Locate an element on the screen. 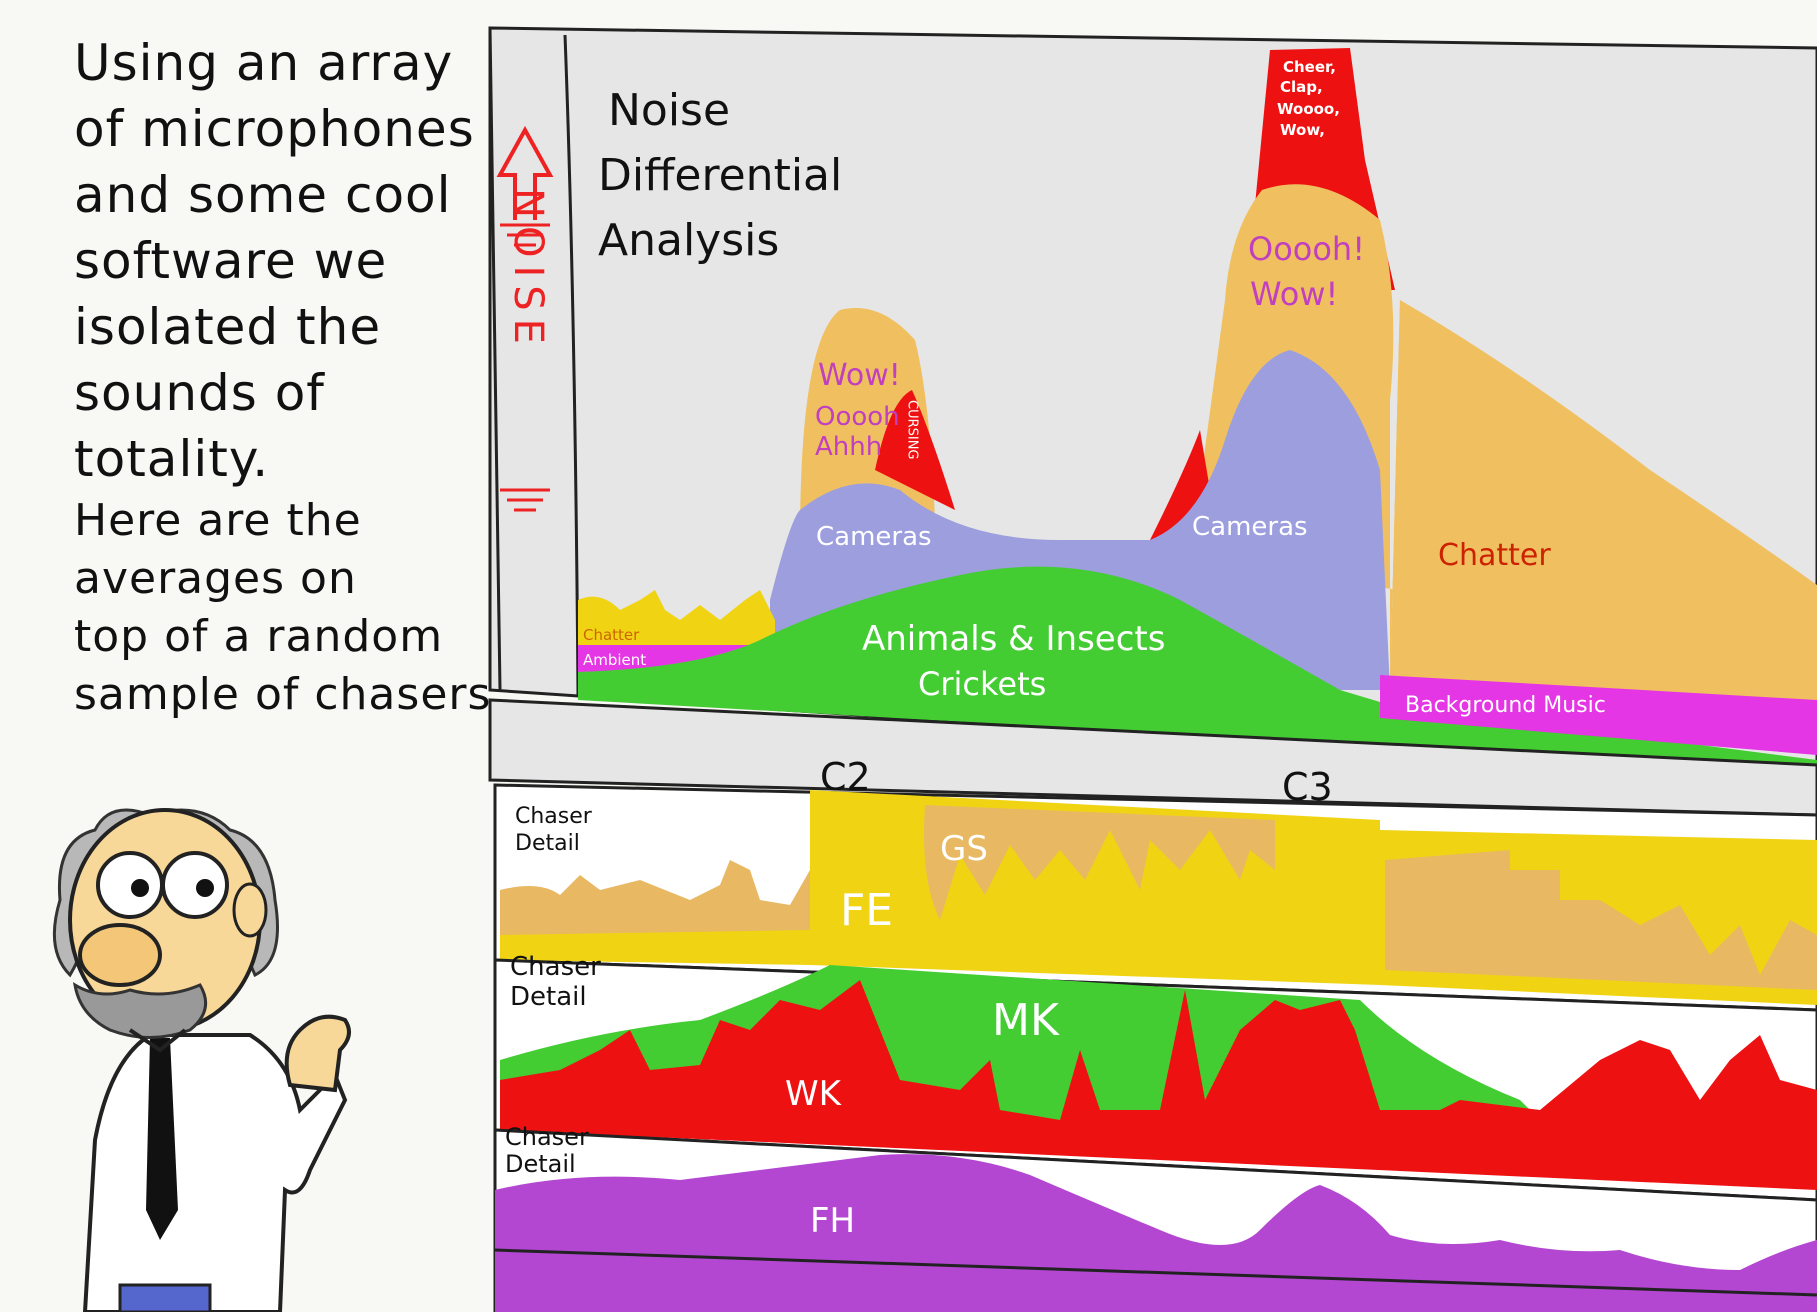 This screenshot has width=1817, height=1312. noise-axis-arrow-icon is located at coordinates (525, 172).